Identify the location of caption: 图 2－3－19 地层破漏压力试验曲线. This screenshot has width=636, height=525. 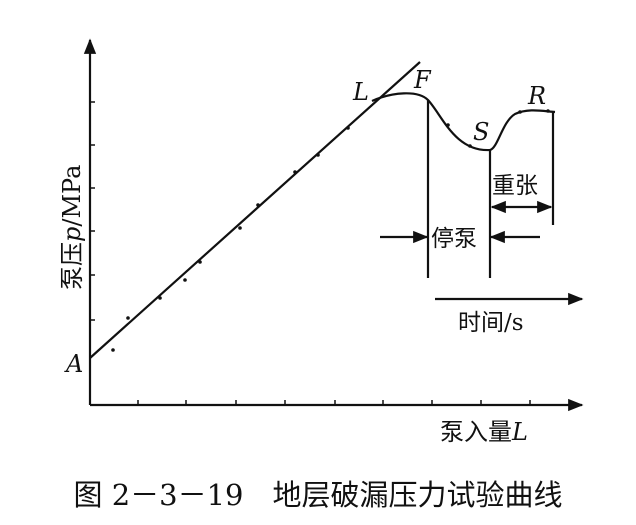
(317, 495).